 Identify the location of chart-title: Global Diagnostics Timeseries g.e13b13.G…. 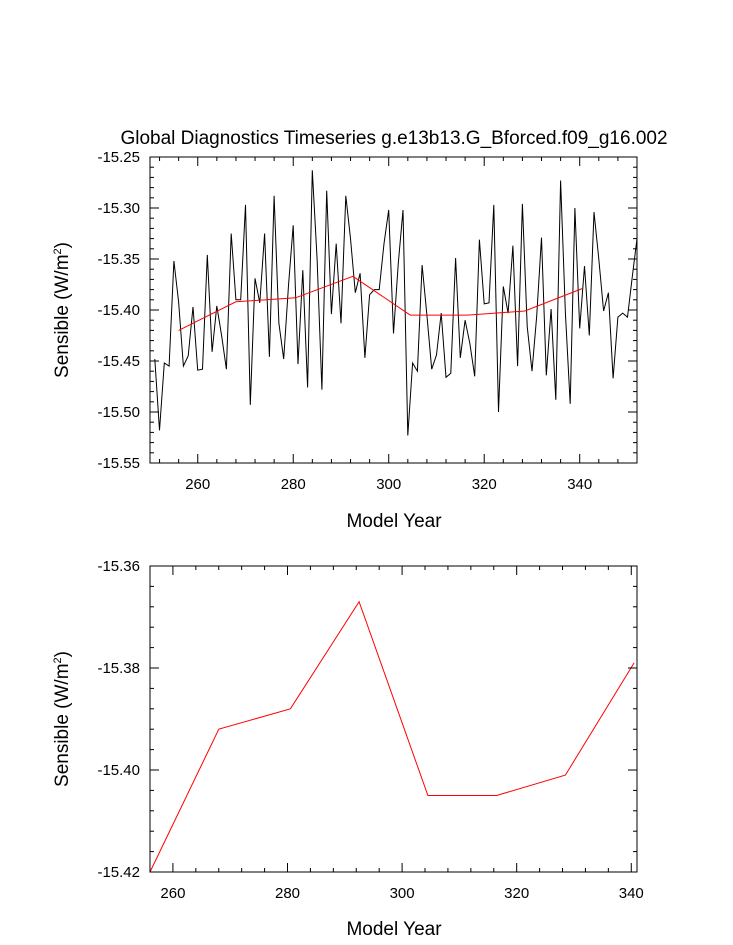
(393, 138).